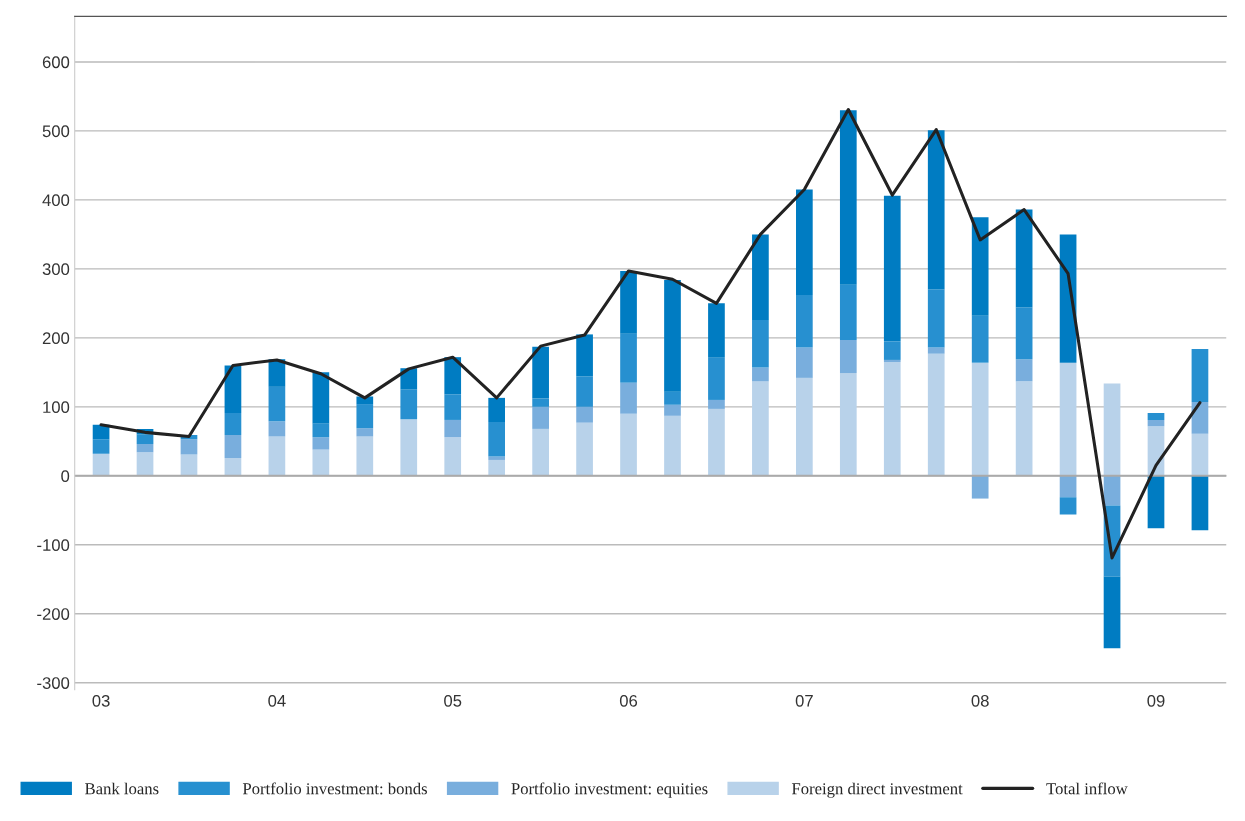 The width and height of the screenshot is (1245, 821). I want to click on y-tick-label: 300, so click(56, 269).